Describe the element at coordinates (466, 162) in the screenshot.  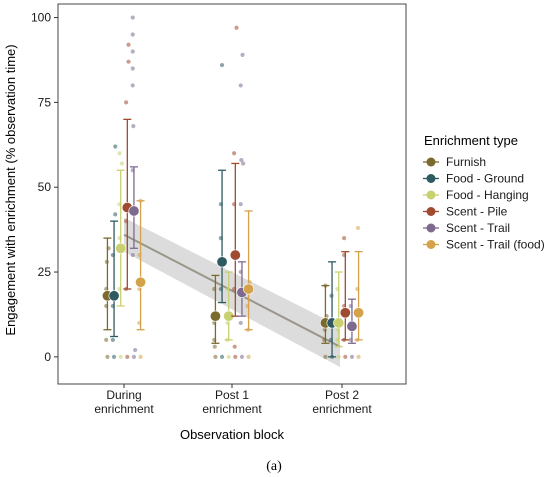
I see `legend-label: Furnish` at that location.